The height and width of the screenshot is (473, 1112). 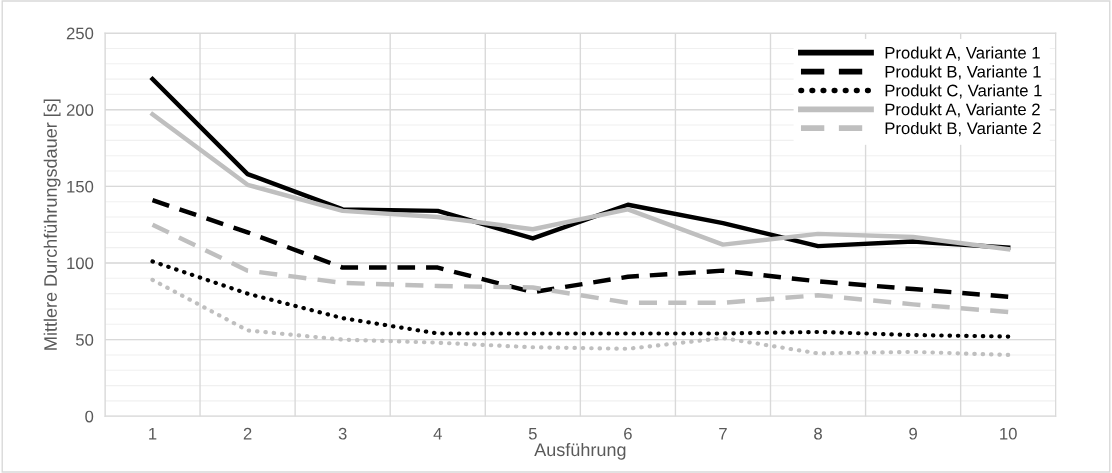 I want to click on y-tick-label: 200, so click(x=80, y=110).